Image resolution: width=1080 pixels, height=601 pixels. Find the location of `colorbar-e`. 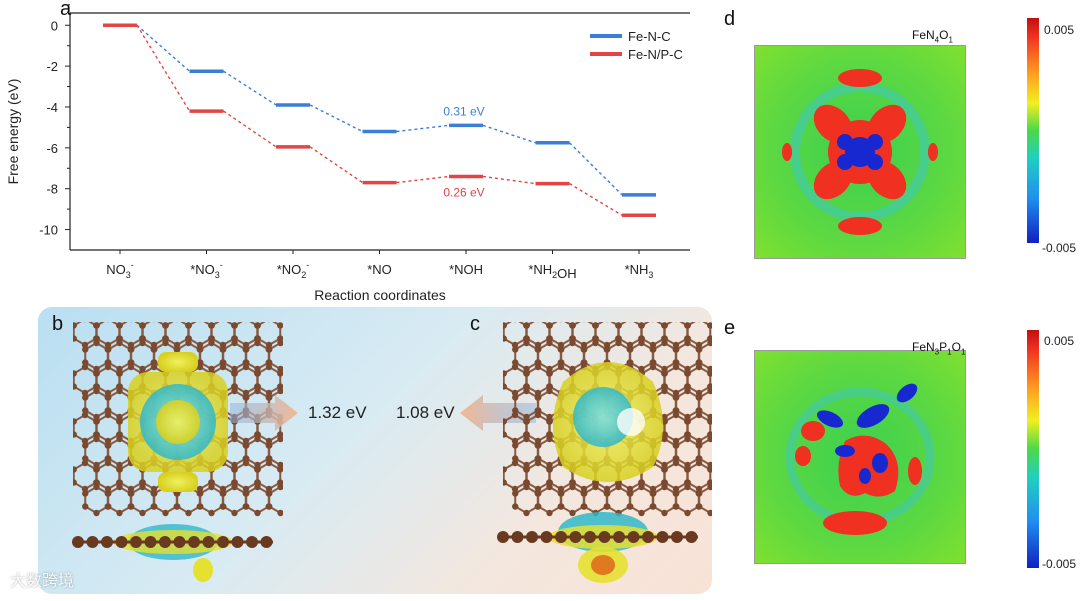

colorbar-e is located at coordinates (1033, 449).